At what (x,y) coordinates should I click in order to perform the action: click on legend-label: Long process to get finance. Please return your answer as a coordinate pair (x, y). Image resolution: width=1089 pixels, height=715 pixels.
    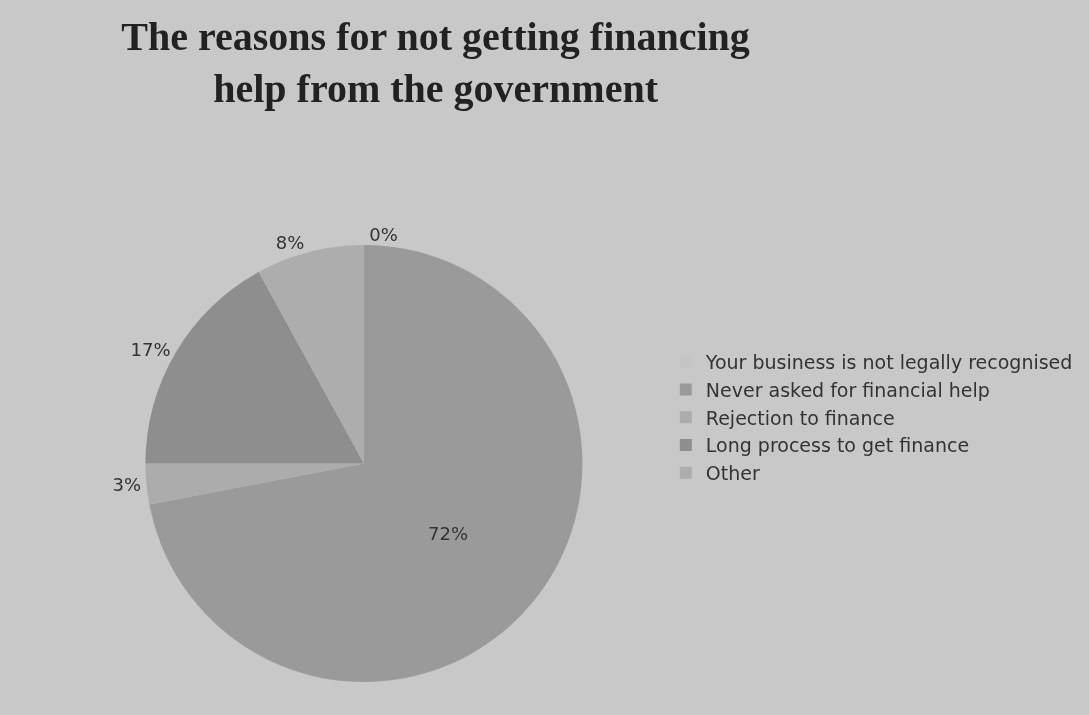
    Looking at the image, I should click on (837, 445).